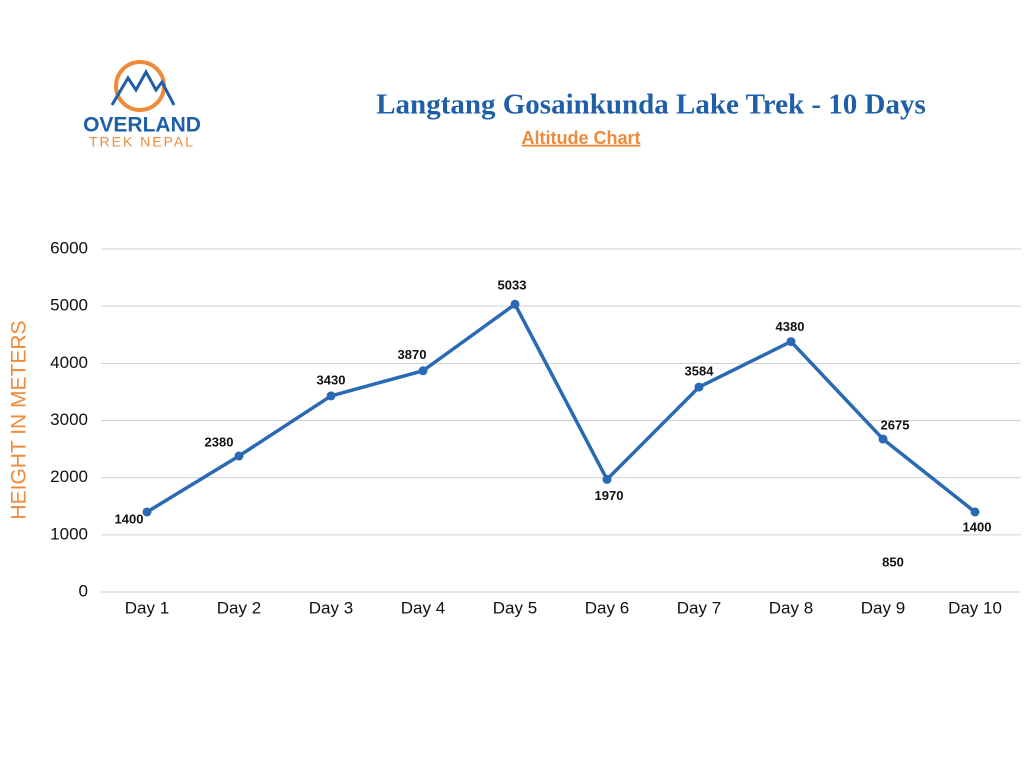 This screenshot has height=768, width=1024. Describe the element at coordinates (69, 362) in the screenshot. I see `y-tick-label: 4000` at that location.